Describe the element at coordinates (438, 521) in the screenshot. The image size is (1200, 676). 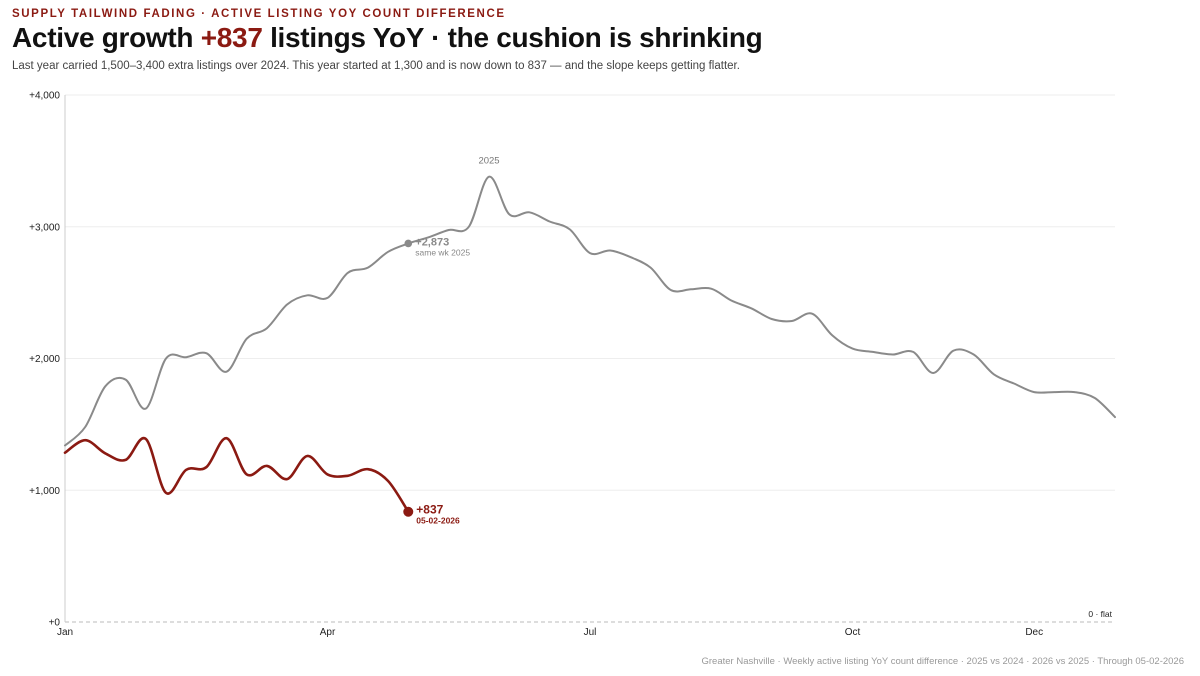
I see `current-date-label: 05-02-2026` at that location.